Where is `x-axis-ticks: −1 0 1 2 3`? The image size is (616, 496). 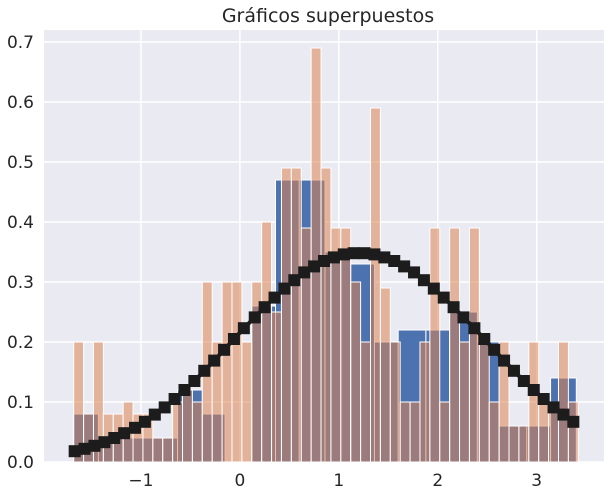 x-axis-ticks: −1 0 1 2 3 is located at coordinates (335, 481).